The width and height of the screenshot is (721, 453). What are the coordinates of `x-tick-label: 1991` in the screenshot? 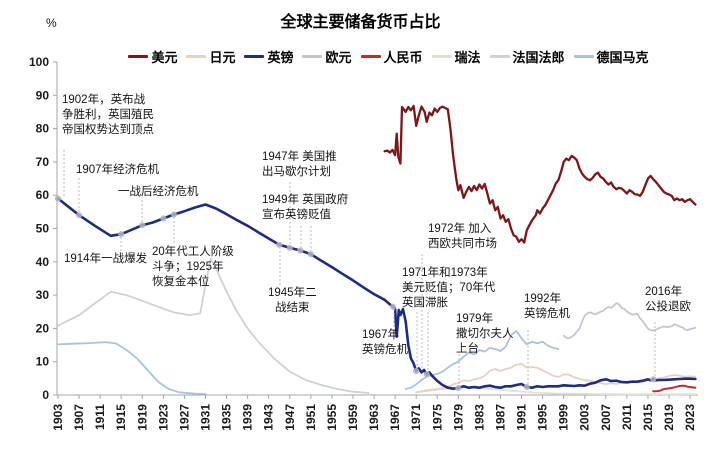 It's located at (522, 417).